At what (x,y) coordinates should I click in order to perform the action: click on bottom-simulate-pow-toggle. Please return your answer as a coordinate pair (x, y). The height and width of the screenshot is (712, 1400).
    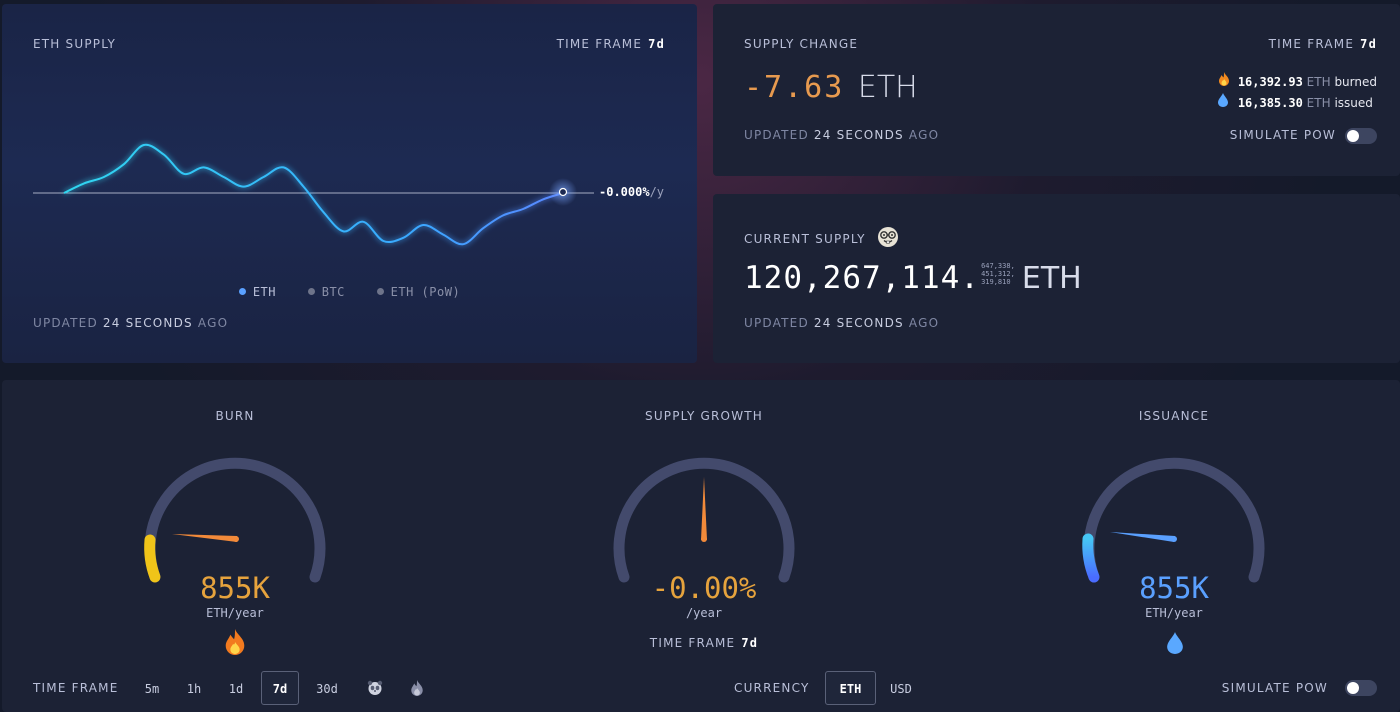
    Looking at the image, I should click on (1361, 688).